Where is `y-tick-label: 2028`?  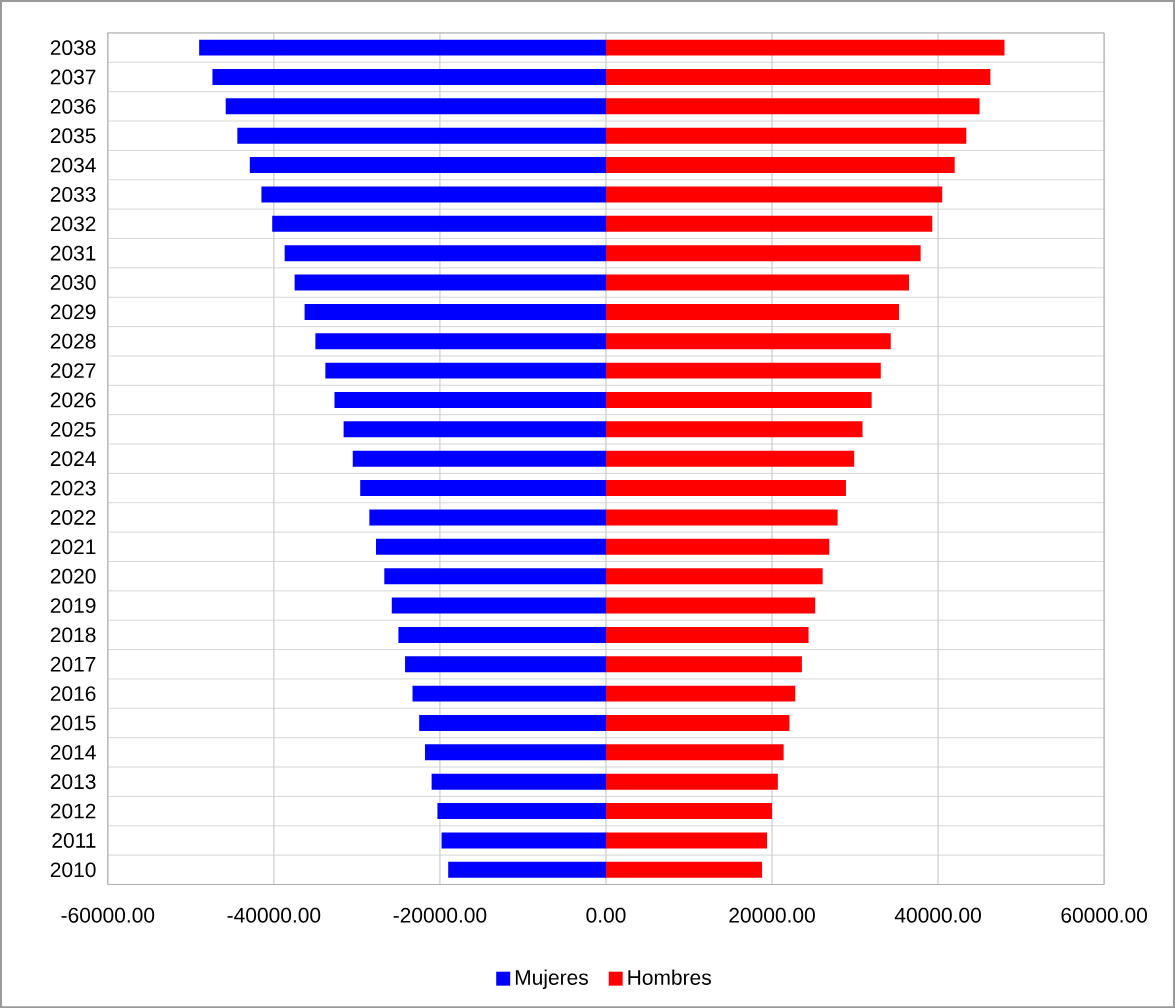 y-tick-label: 2028 is located at coordinates (73, 341).